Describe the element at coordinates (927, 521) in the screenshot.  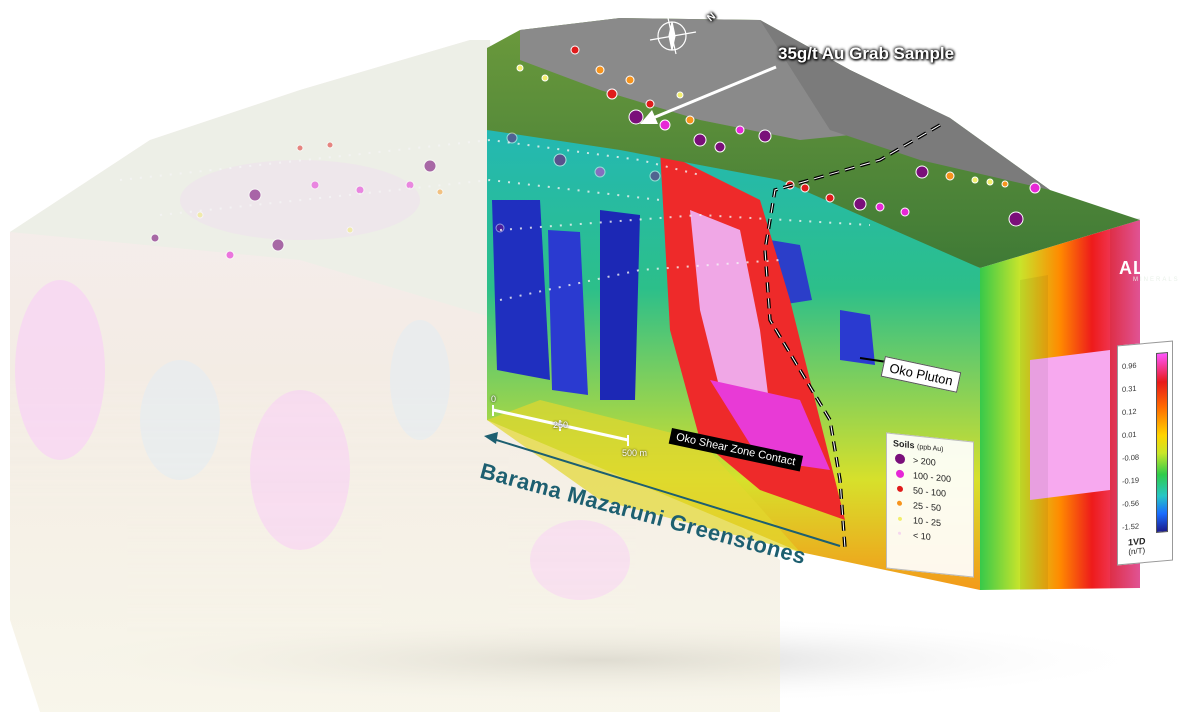
I see `soils-legend-label: 10 - 25` at that location.